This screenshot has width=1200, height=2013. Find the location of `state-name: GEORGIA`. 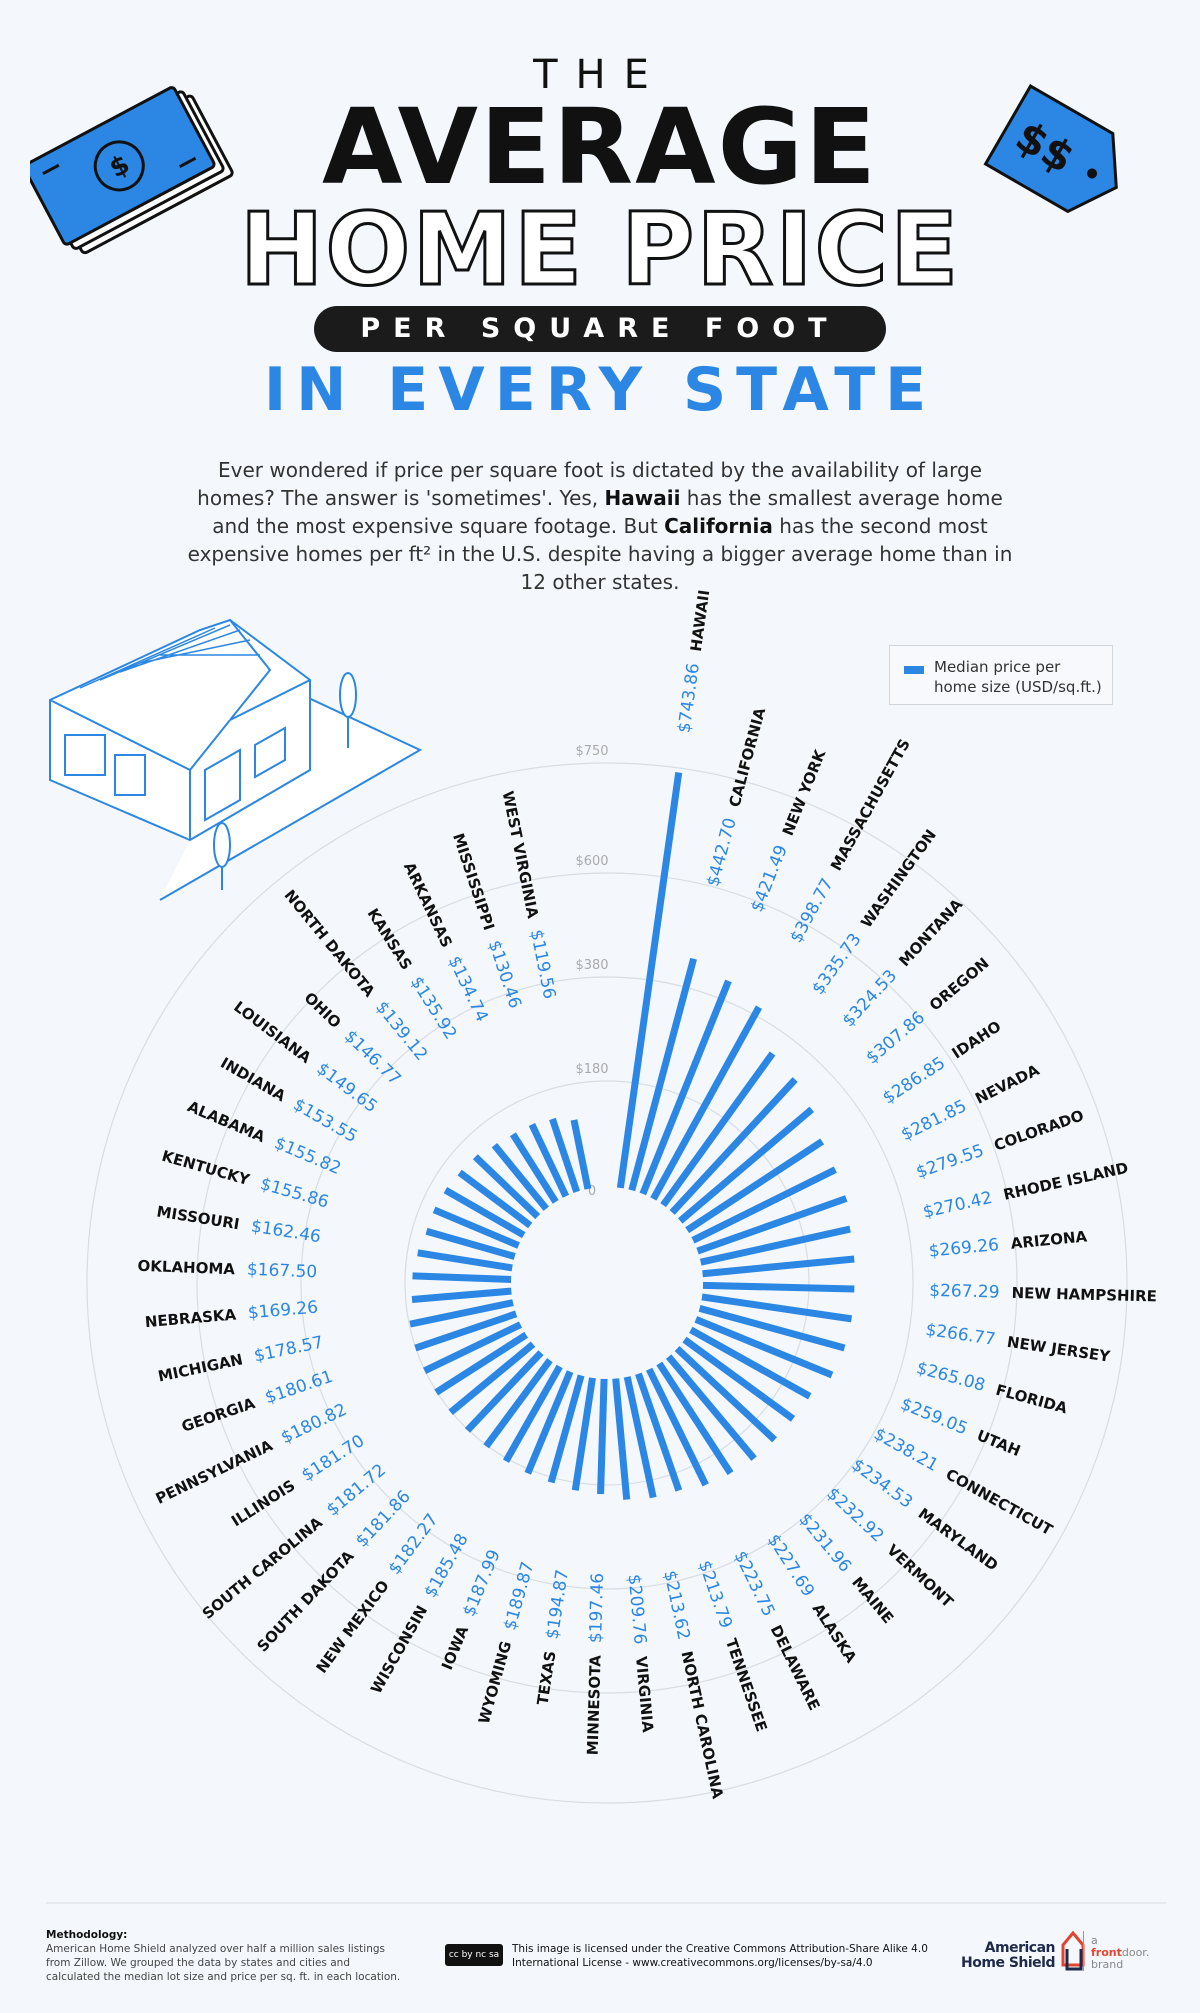

state-name: GEORGIA is located at coordinates (218, 1415).